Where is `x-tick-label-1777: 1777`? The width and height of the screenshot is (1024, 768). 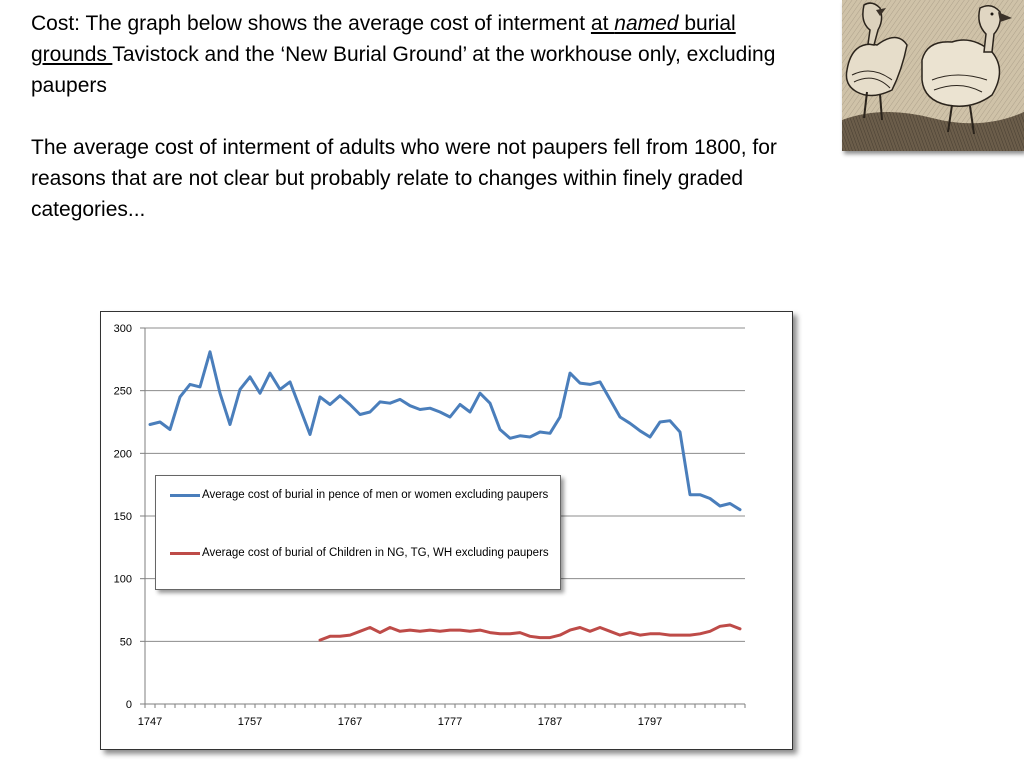 x-tick-label-1777: 1777 is located at coordinates (450, 722).